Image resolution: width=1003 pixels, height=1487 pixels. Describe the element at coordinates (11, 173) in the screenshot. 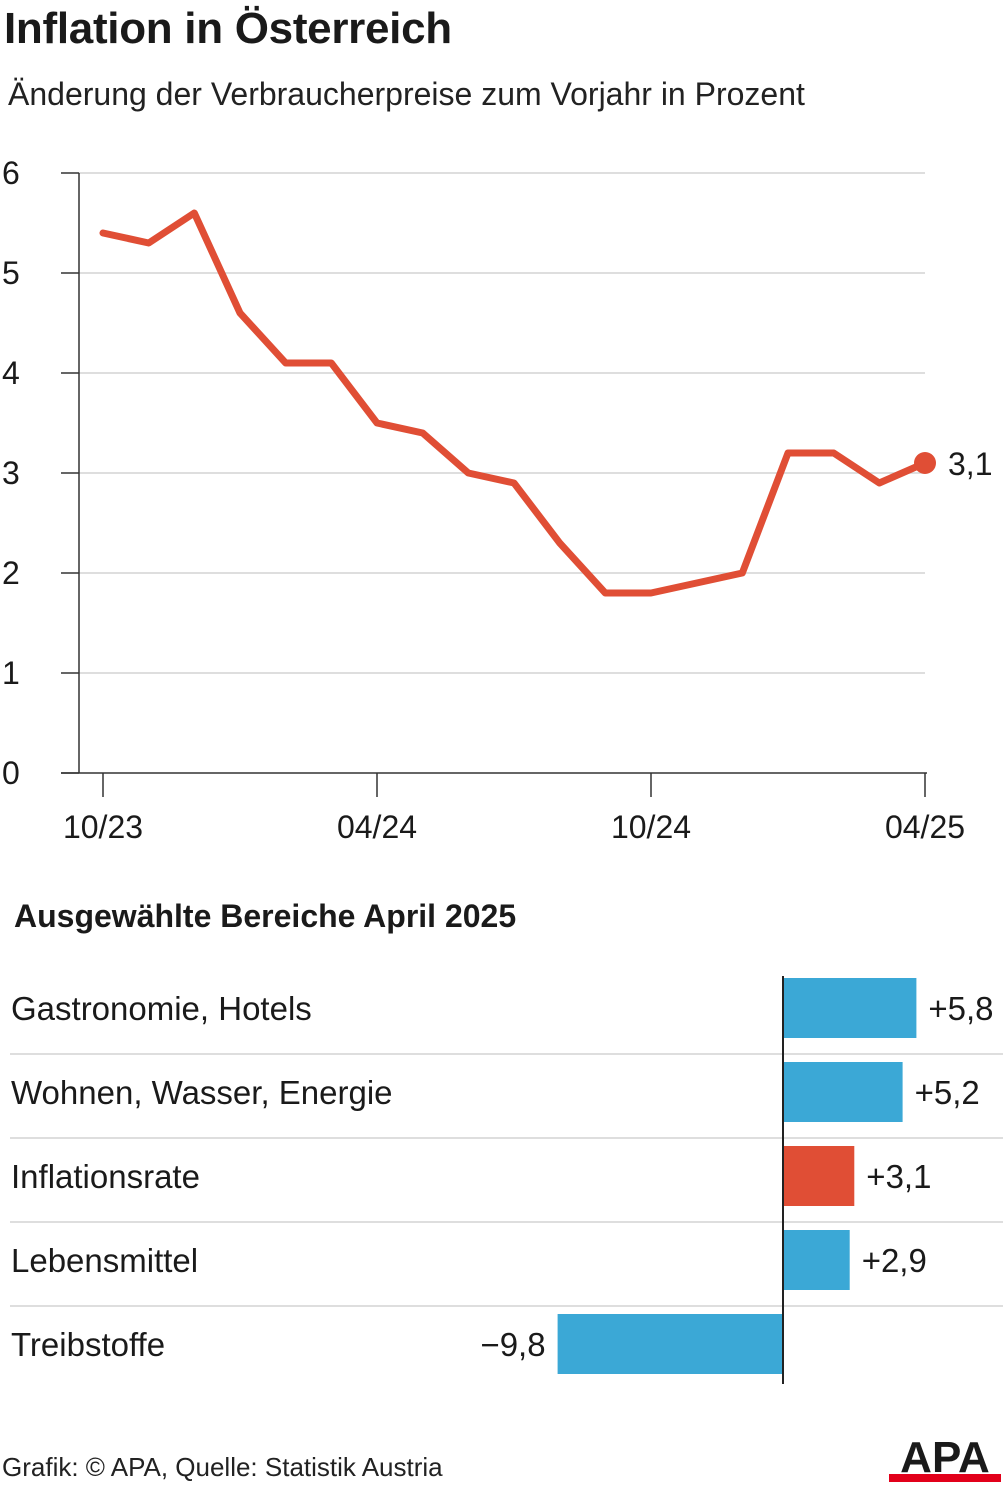

I see `y-tick-label: 6` at that location.